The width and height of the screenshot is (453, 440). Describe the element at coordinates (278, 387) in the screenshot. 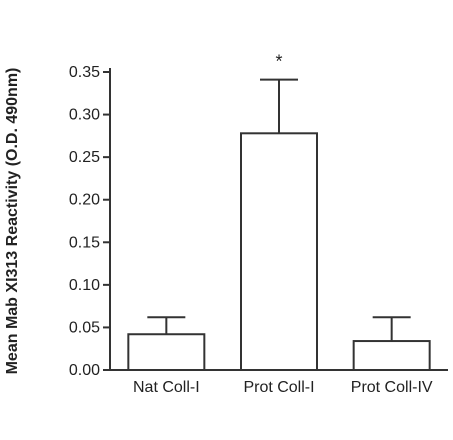

I see `x-tick-label: Prot Coll-I` at that location.